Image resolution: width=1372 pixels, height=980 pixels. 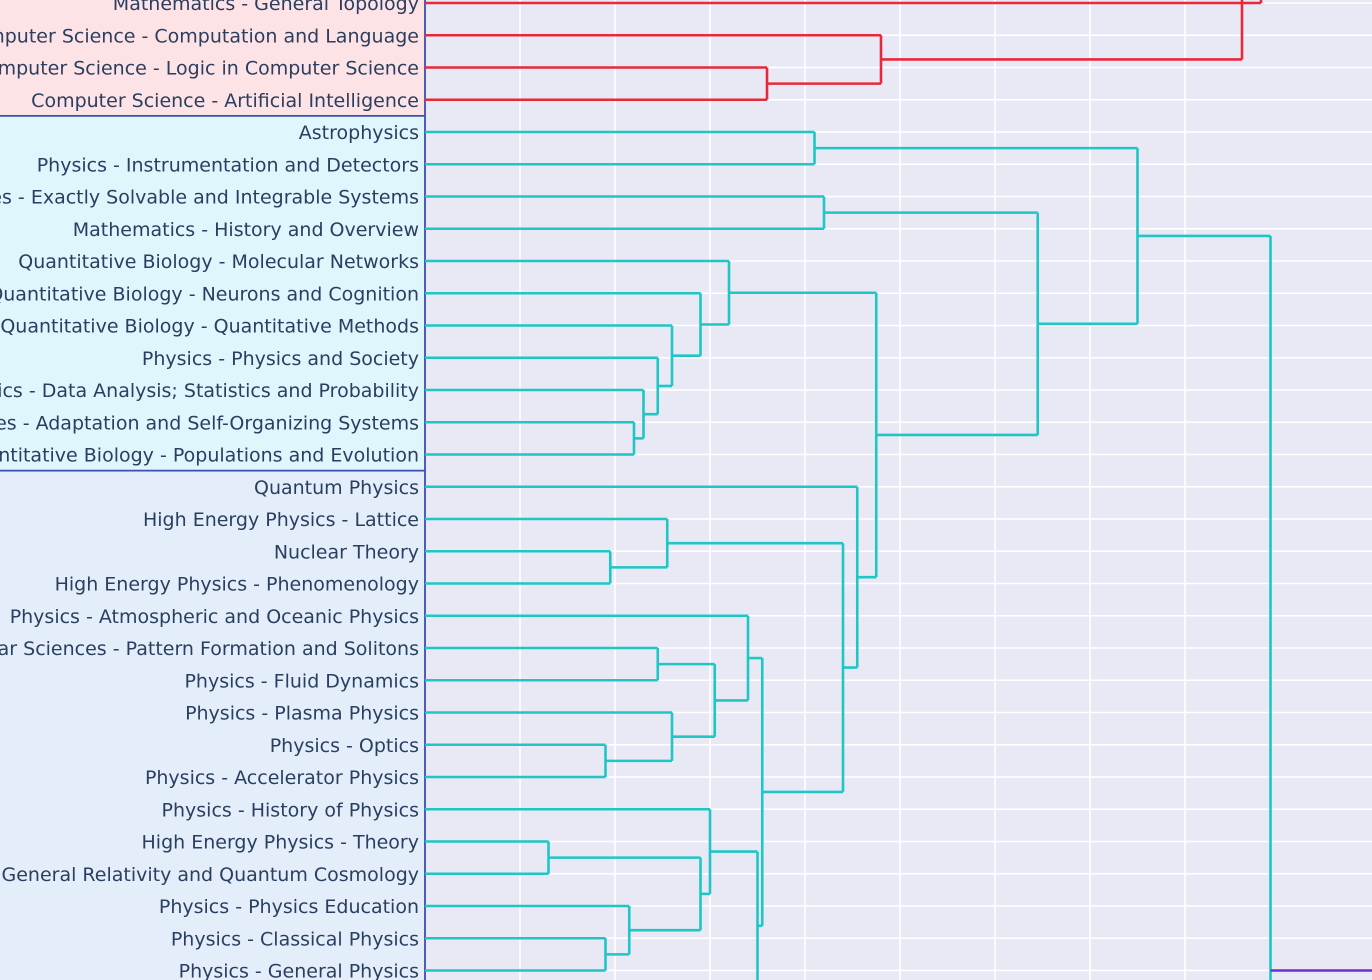 I want to click on leaf-label: Physics - Plasma Physics, so click(x=302, y=714).